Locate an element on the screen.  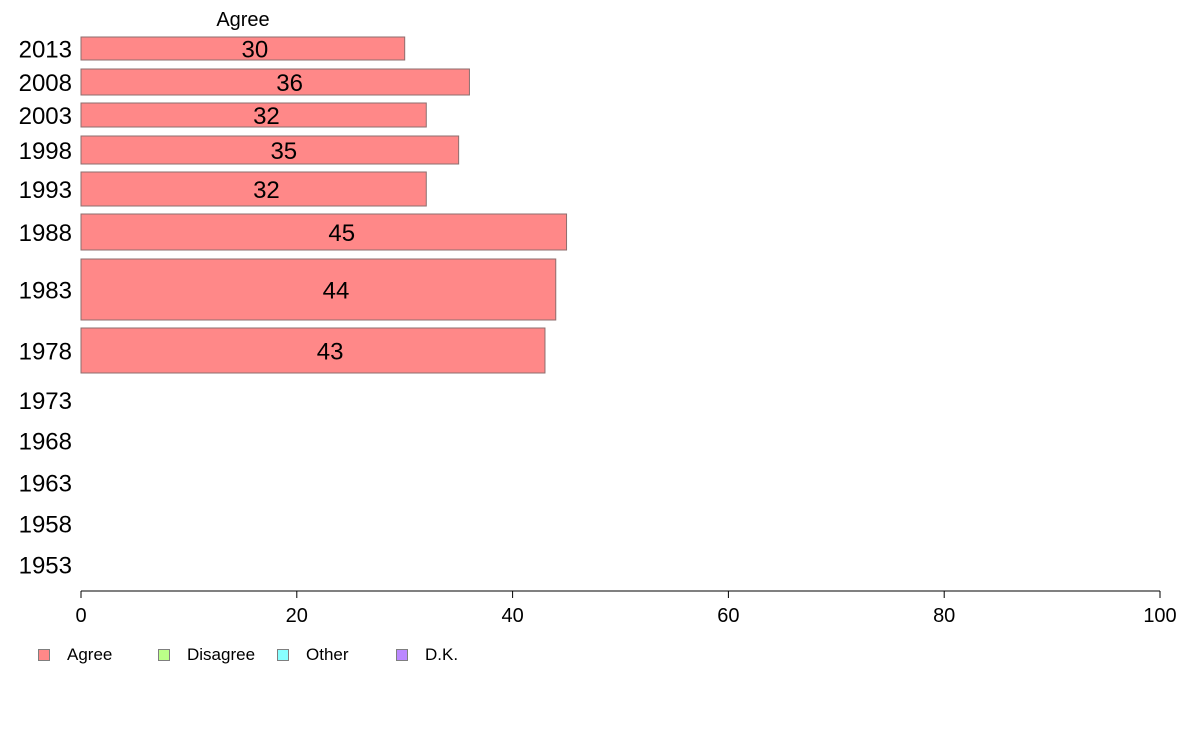
bar-agree-1988 is located at coordinates (324, 232).